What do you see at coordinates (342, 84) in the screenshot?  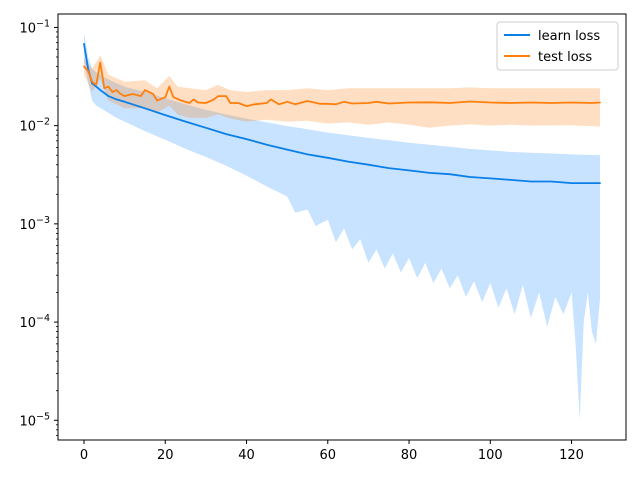 I see `series-line-test-loss` at bounding box center [342, 84].